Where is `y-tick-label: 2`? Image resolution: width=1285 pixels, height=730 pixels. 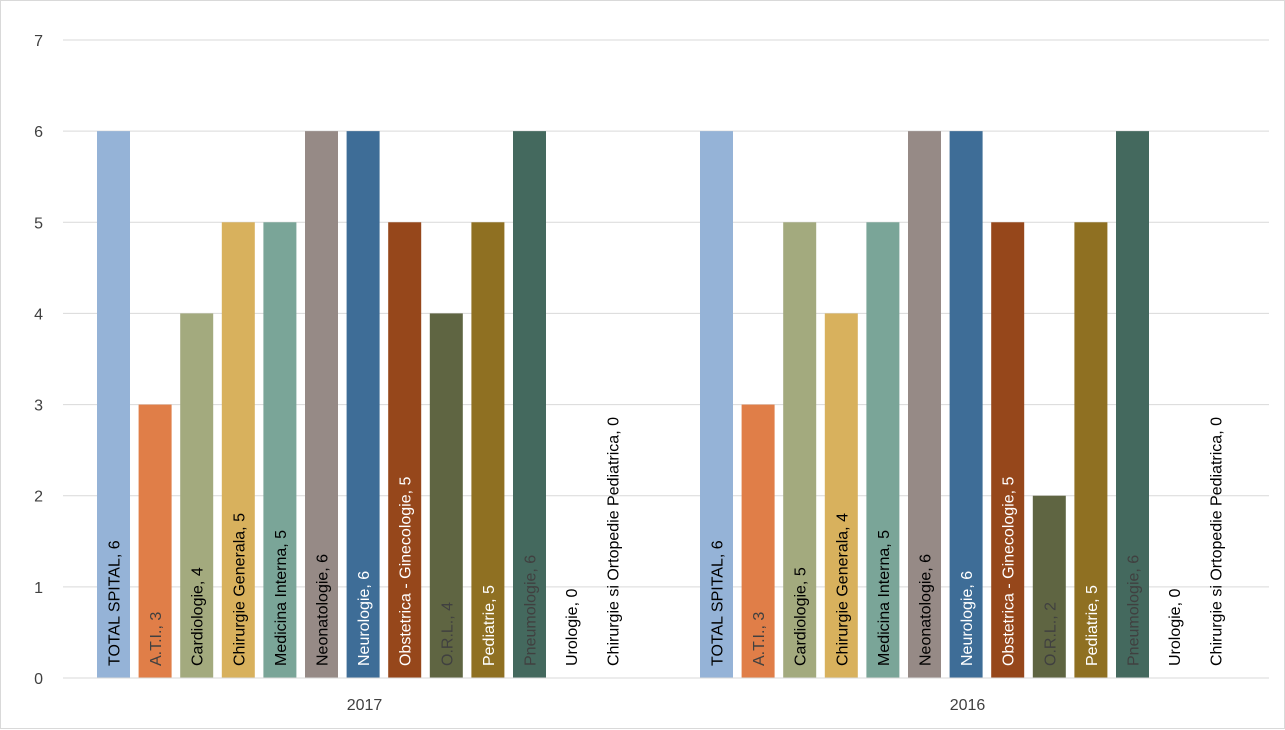
y-tick-label: 2 is located at coordinates (38, 497).